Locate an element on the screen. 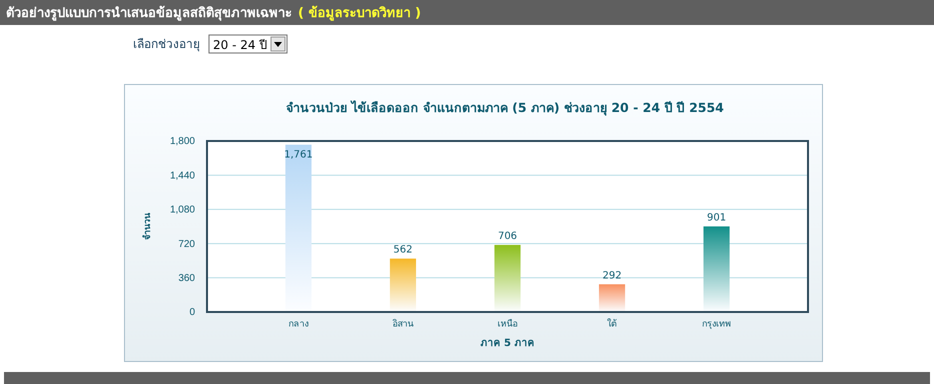 Image resolution: width=934 pixels, height=384 pixels. data-label: 901 is located at coordinates (716, 218).